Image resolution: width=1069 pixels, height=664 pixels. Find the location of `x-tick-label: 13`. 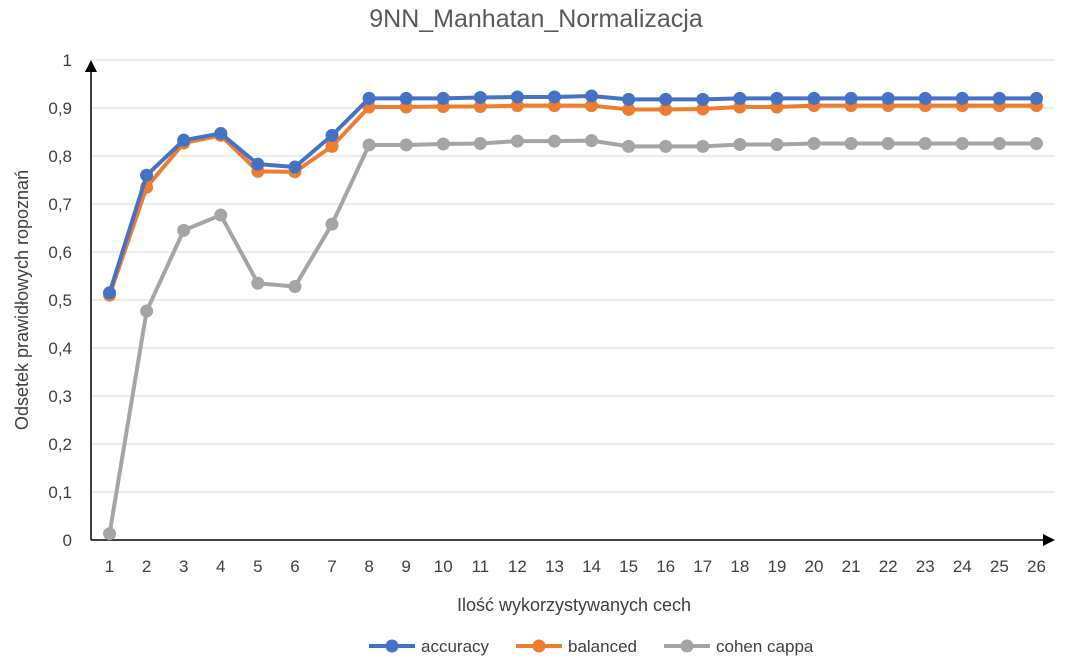

x-tick-label: 13 is located at coordinates (554, 566).